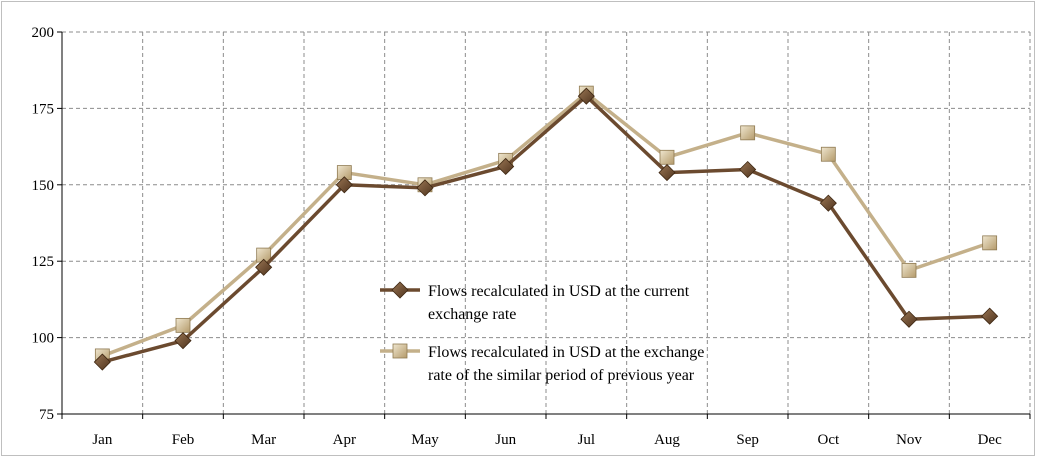 The image size is (1038, 459). I want to click on legend-label: exchange rate, so click(472, 314).